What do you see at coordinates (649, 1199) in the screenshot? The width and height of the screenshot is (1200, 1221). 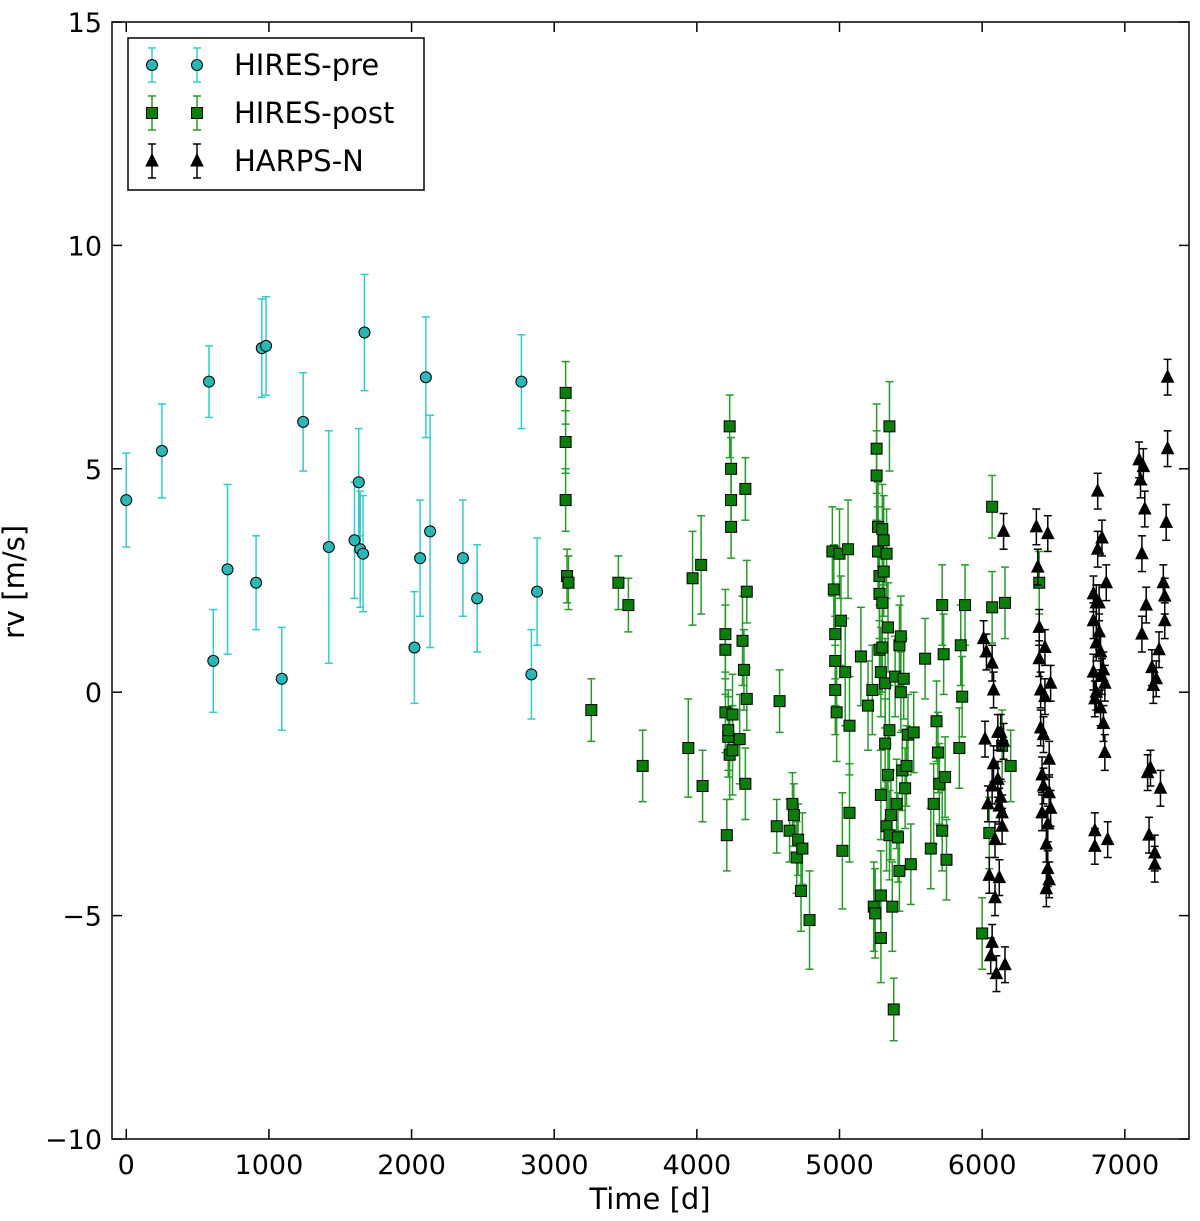 I see `x-axis-label: Time [d]` at bounding box center [649, 1199].